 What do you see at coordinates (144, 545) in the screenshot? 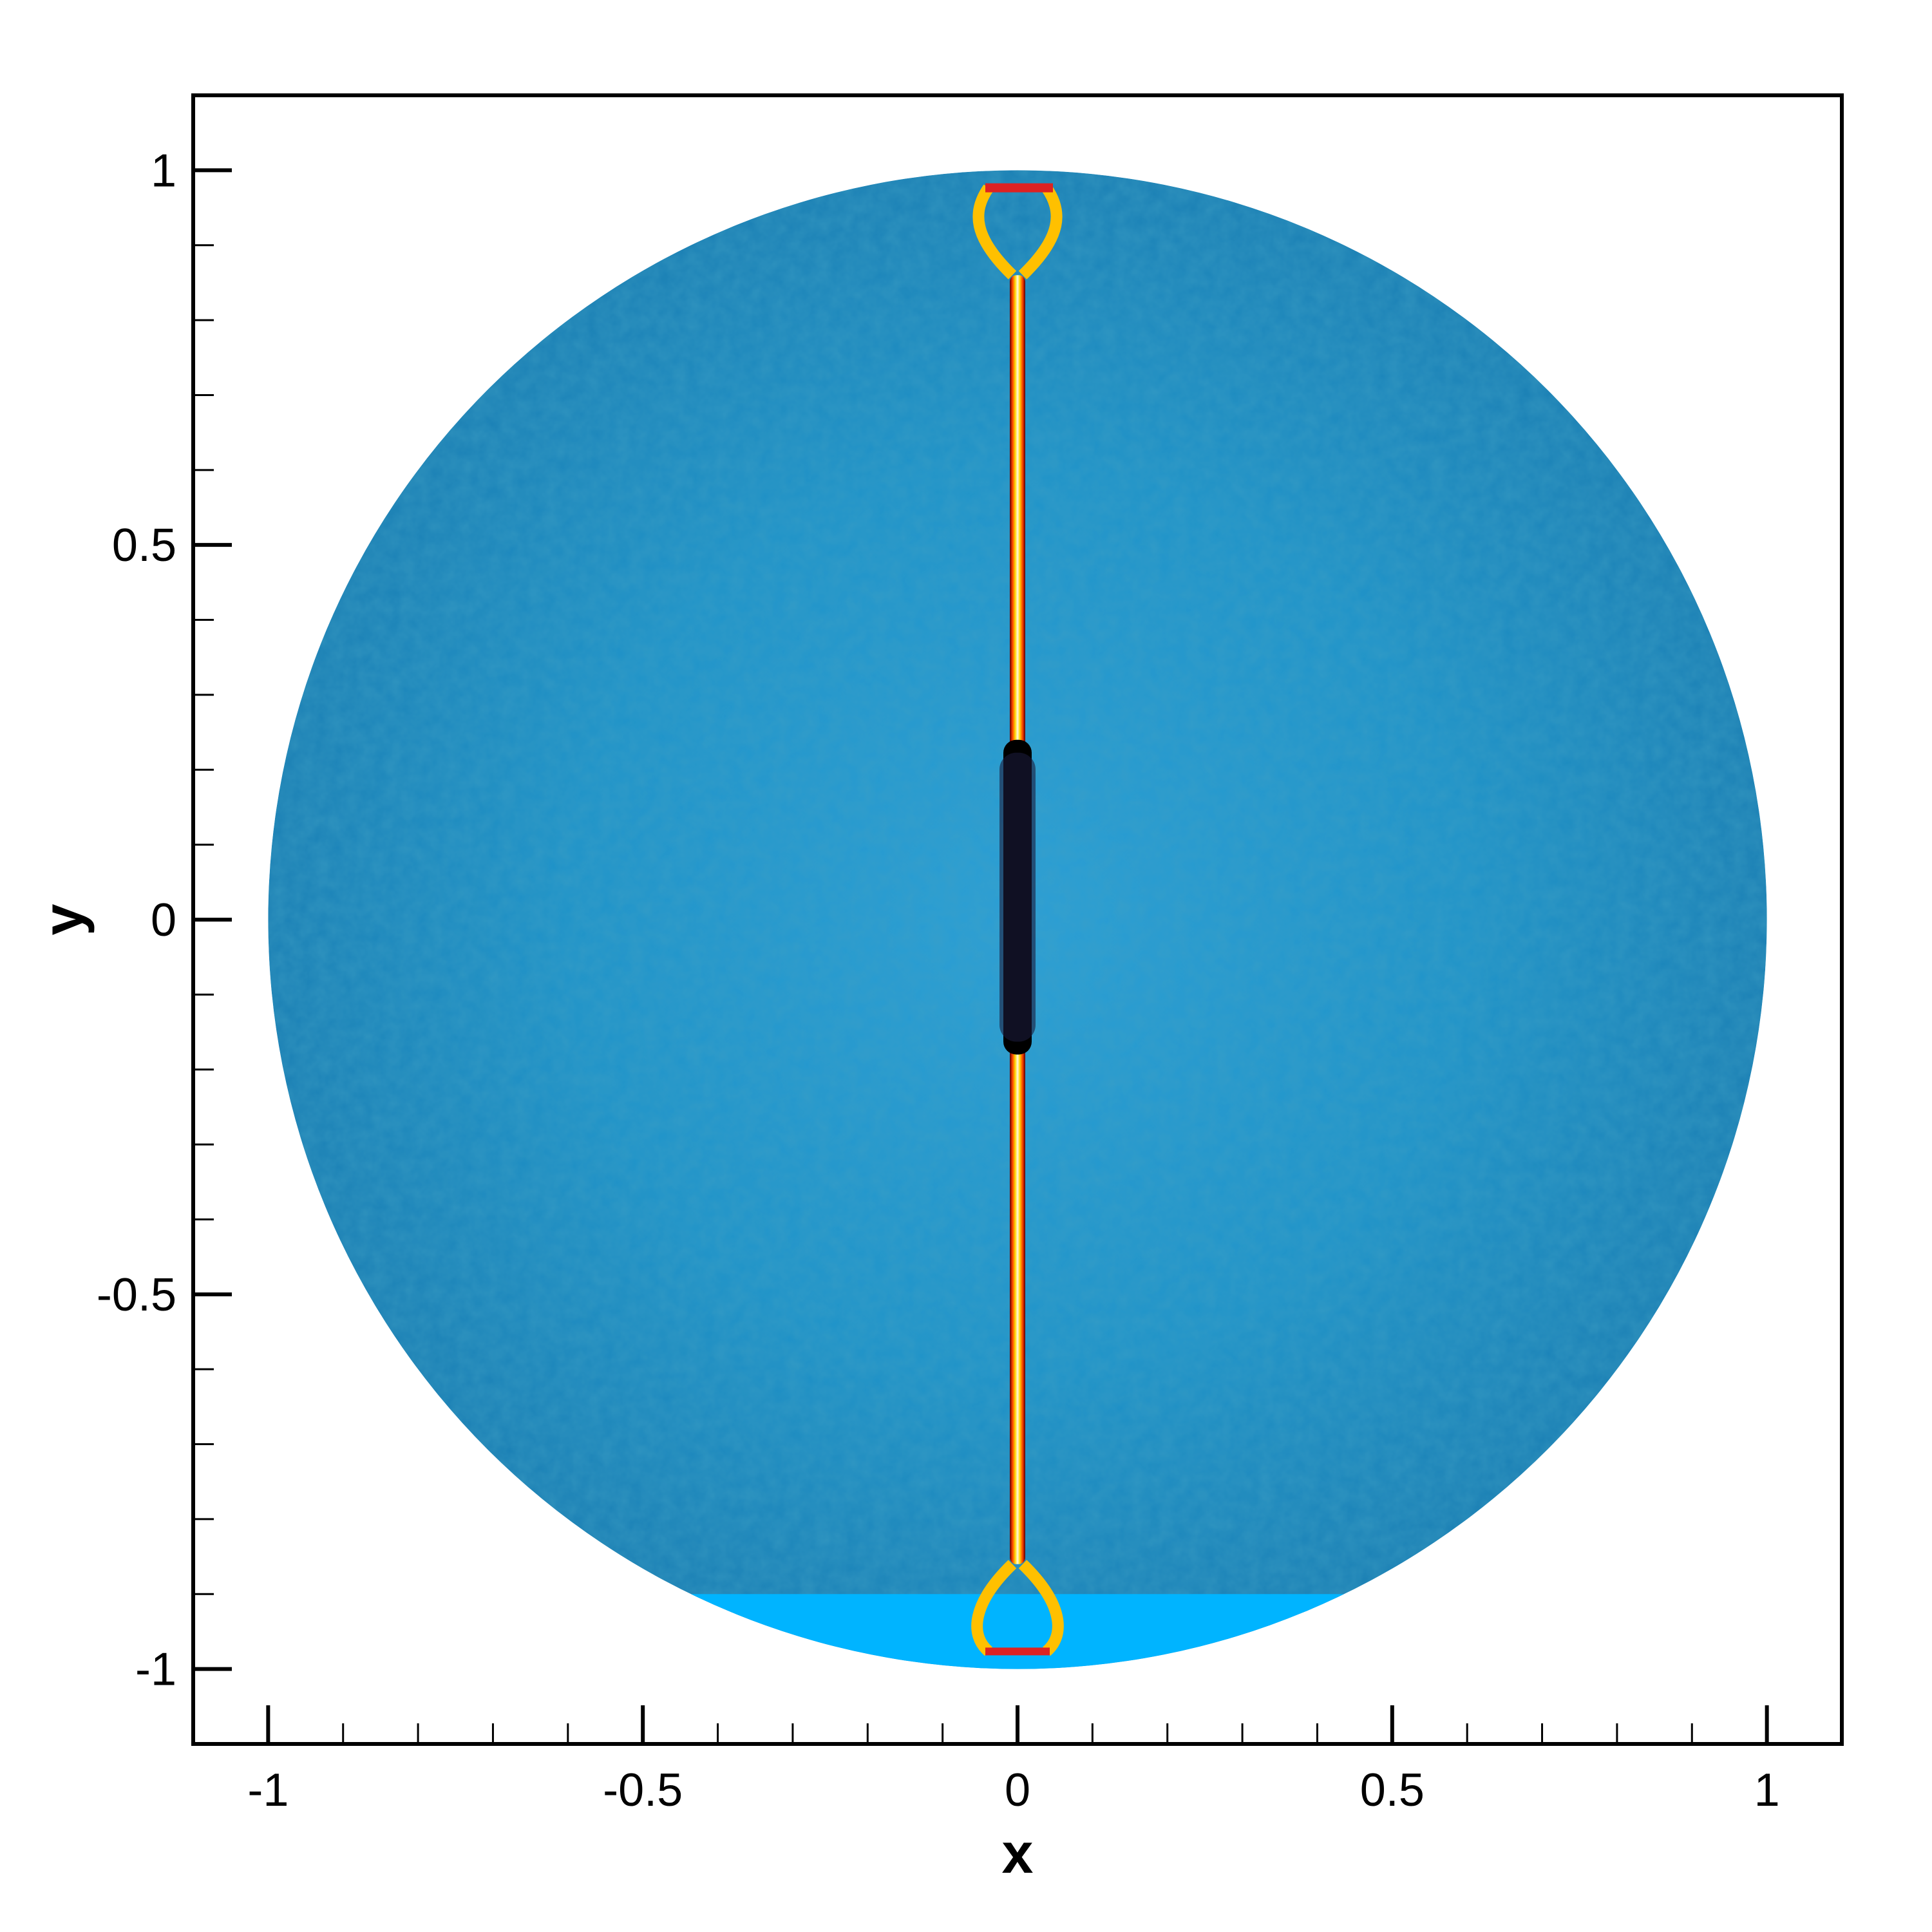
I see `y-tick-label: 0.5` at bounding box center [144, 545].